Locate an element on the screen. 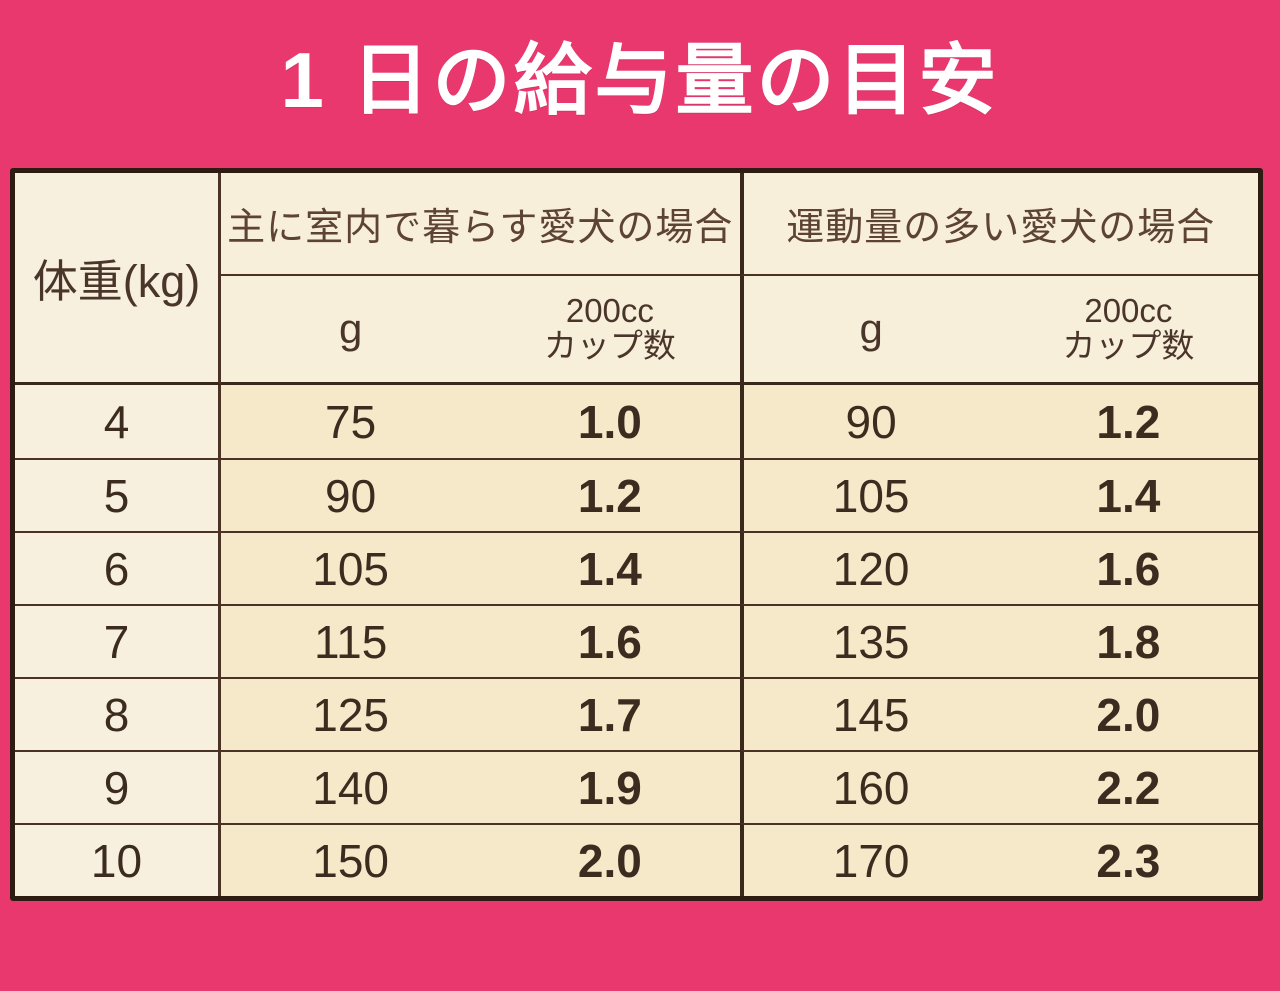 The height and width of the screenshot is (991, 1280). indoor-grams-value: 90 is located at coordinates (351, 494).